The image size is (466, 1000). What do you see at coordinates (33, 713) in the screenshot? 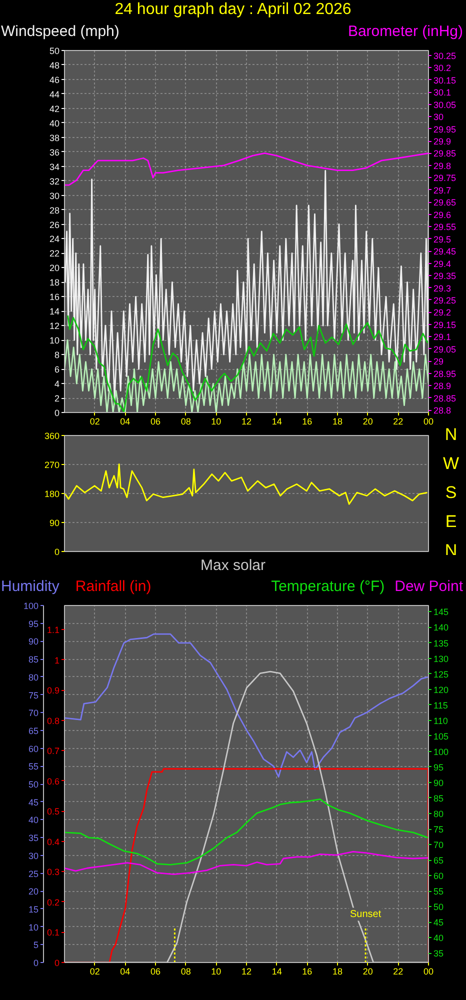
I see `y-tick-label: 70` at bounding box center [33, 713].